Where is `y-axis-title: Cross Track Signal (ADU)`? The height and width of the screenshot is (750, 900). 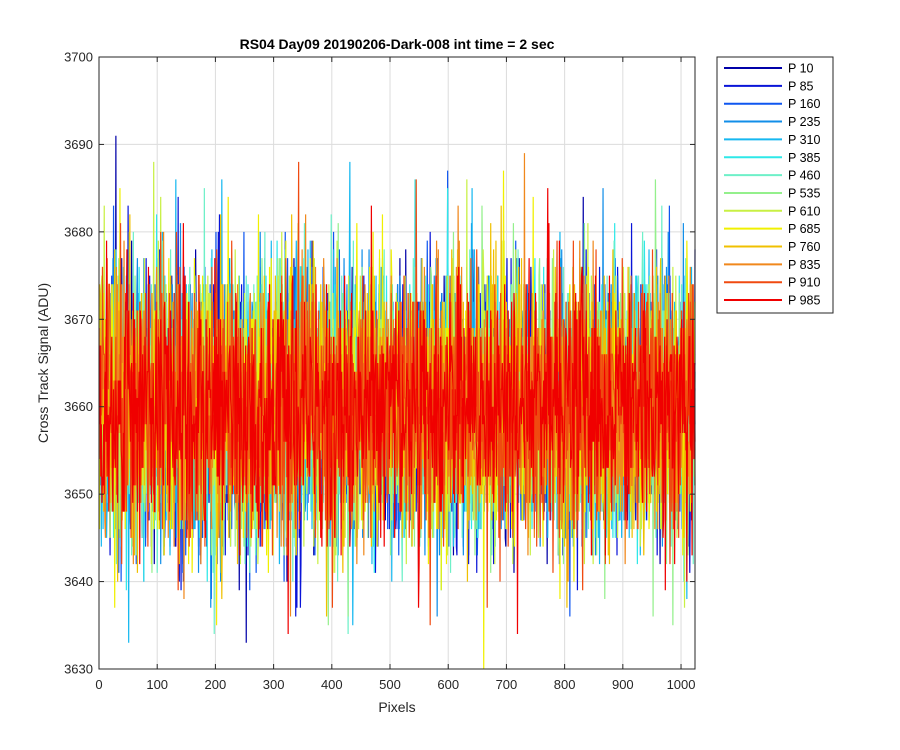 y-axis-title: Cross Track Signal (ADU) is located at coordinates (43, 363).